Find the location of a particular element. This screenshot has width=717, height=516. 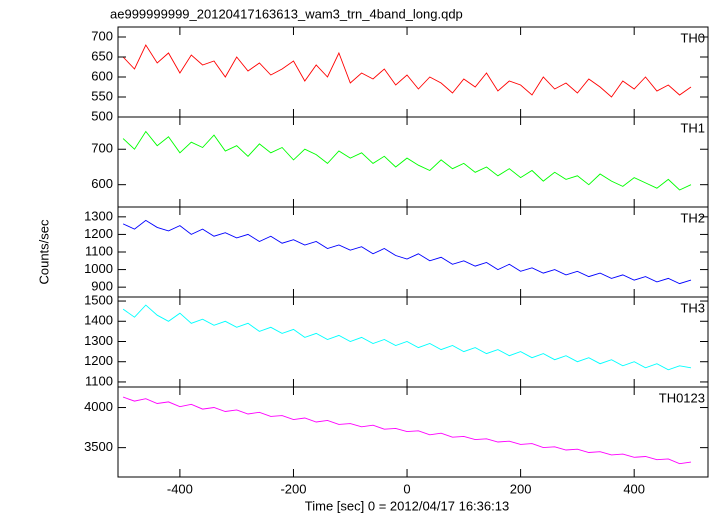

y-tick-label: 1500 is located at coordinates (98, 299).